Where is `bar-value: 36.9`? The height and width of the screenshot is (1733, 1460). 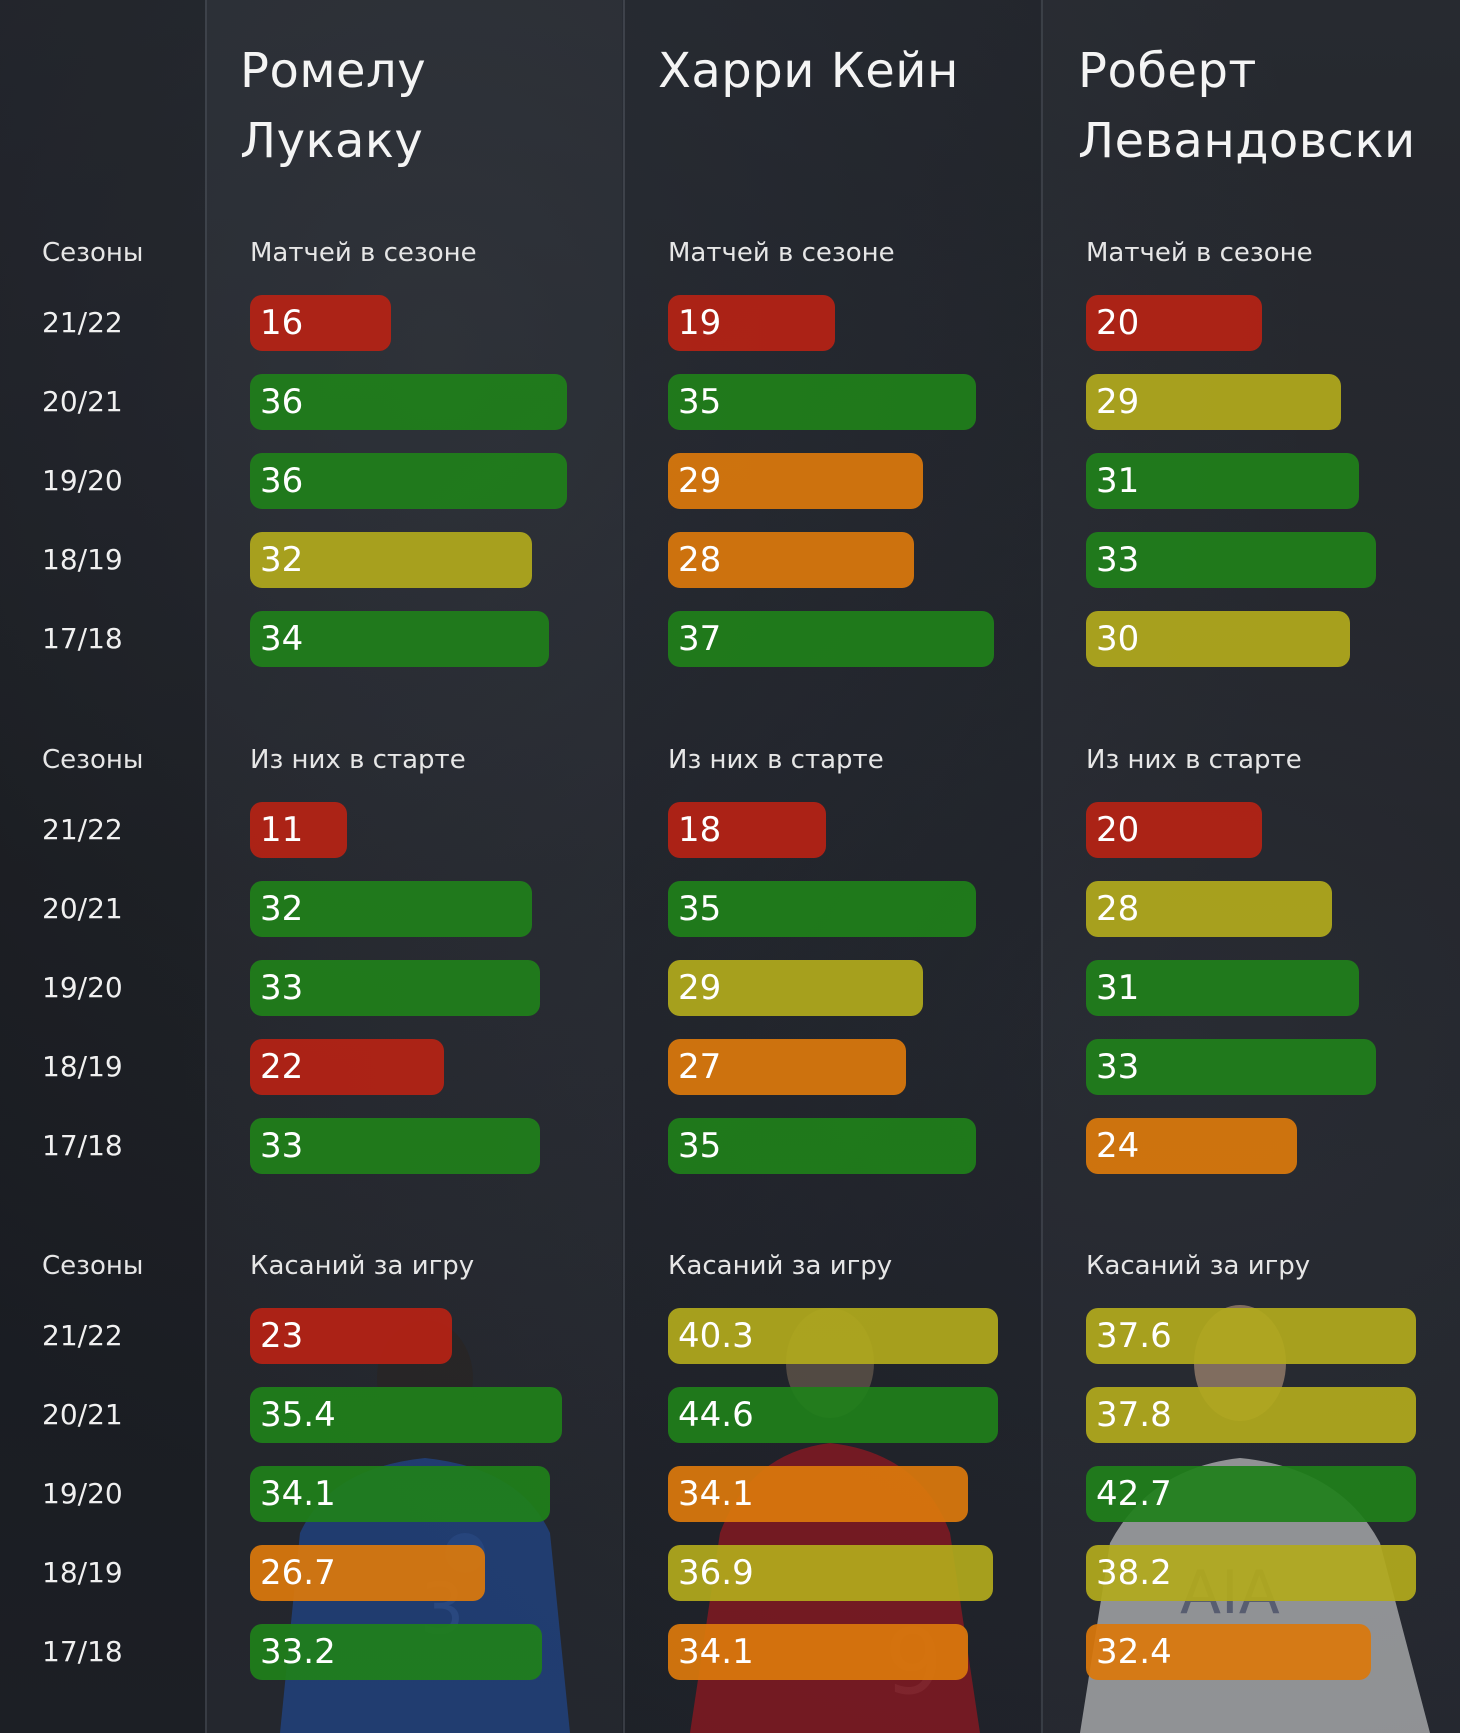 bar-value: 36.9 is located at coordinates (830, 1573).